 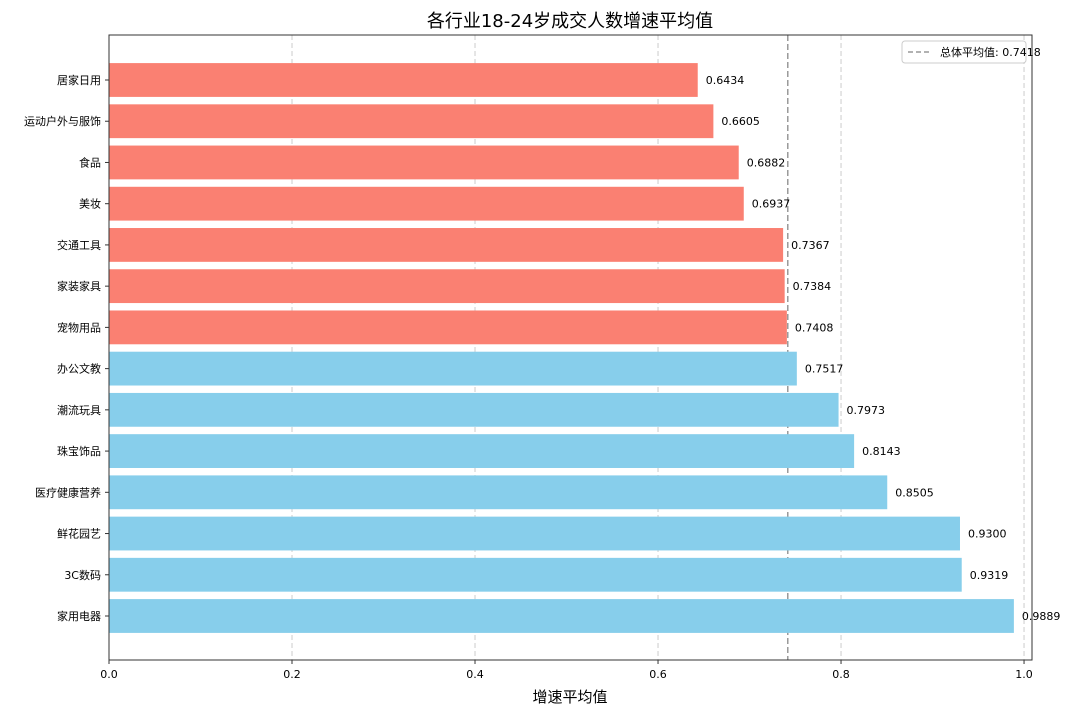 I want to click on data-label: 0.7517, so click(x=824, y=369).